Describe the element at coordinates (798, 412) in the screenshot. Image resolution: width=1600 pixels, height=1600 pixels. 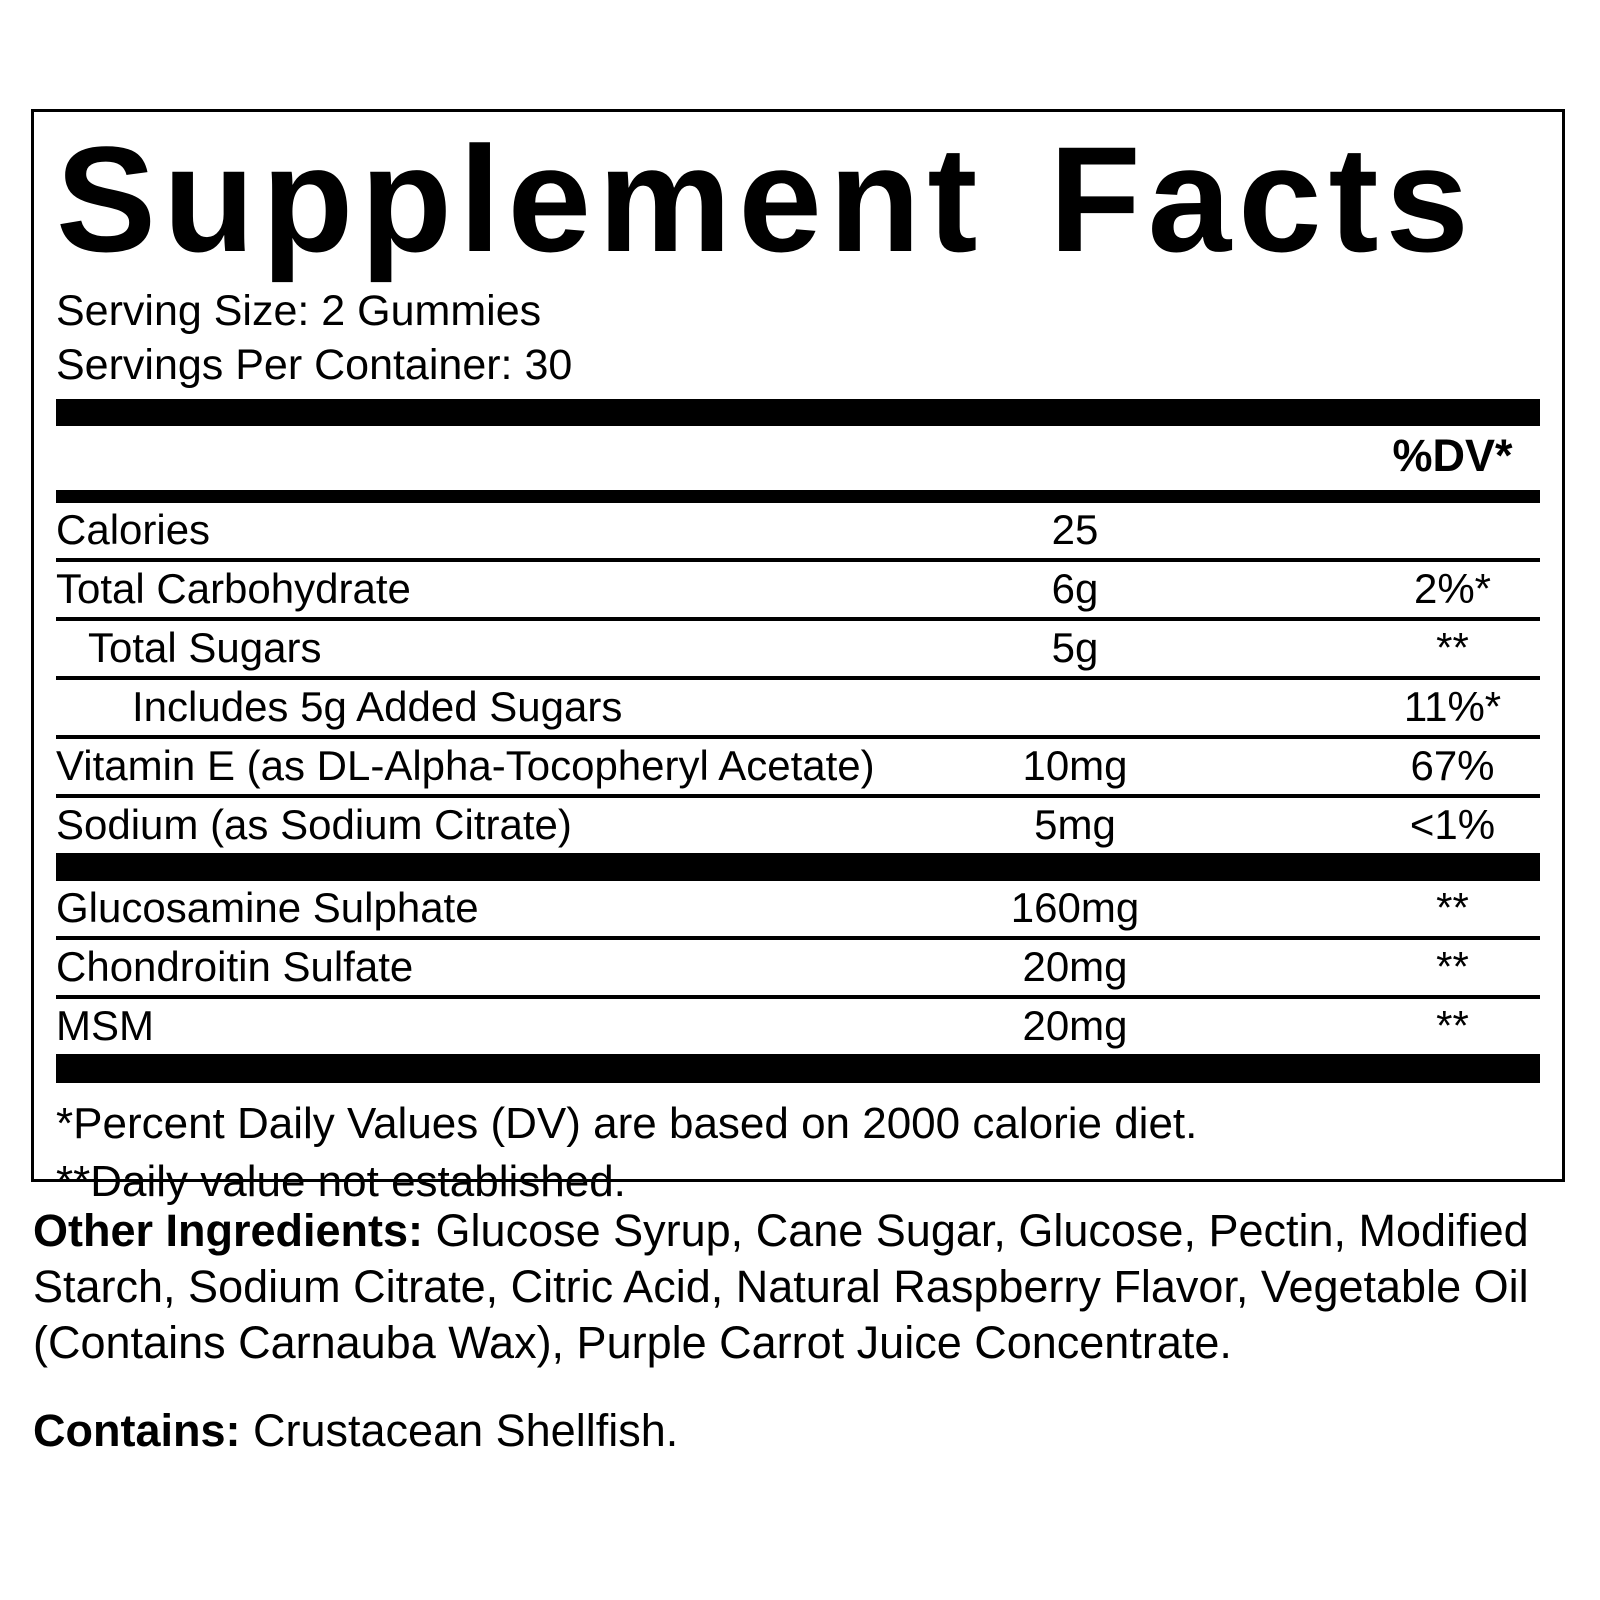
I see `divider-bar-thick-top` at that location.